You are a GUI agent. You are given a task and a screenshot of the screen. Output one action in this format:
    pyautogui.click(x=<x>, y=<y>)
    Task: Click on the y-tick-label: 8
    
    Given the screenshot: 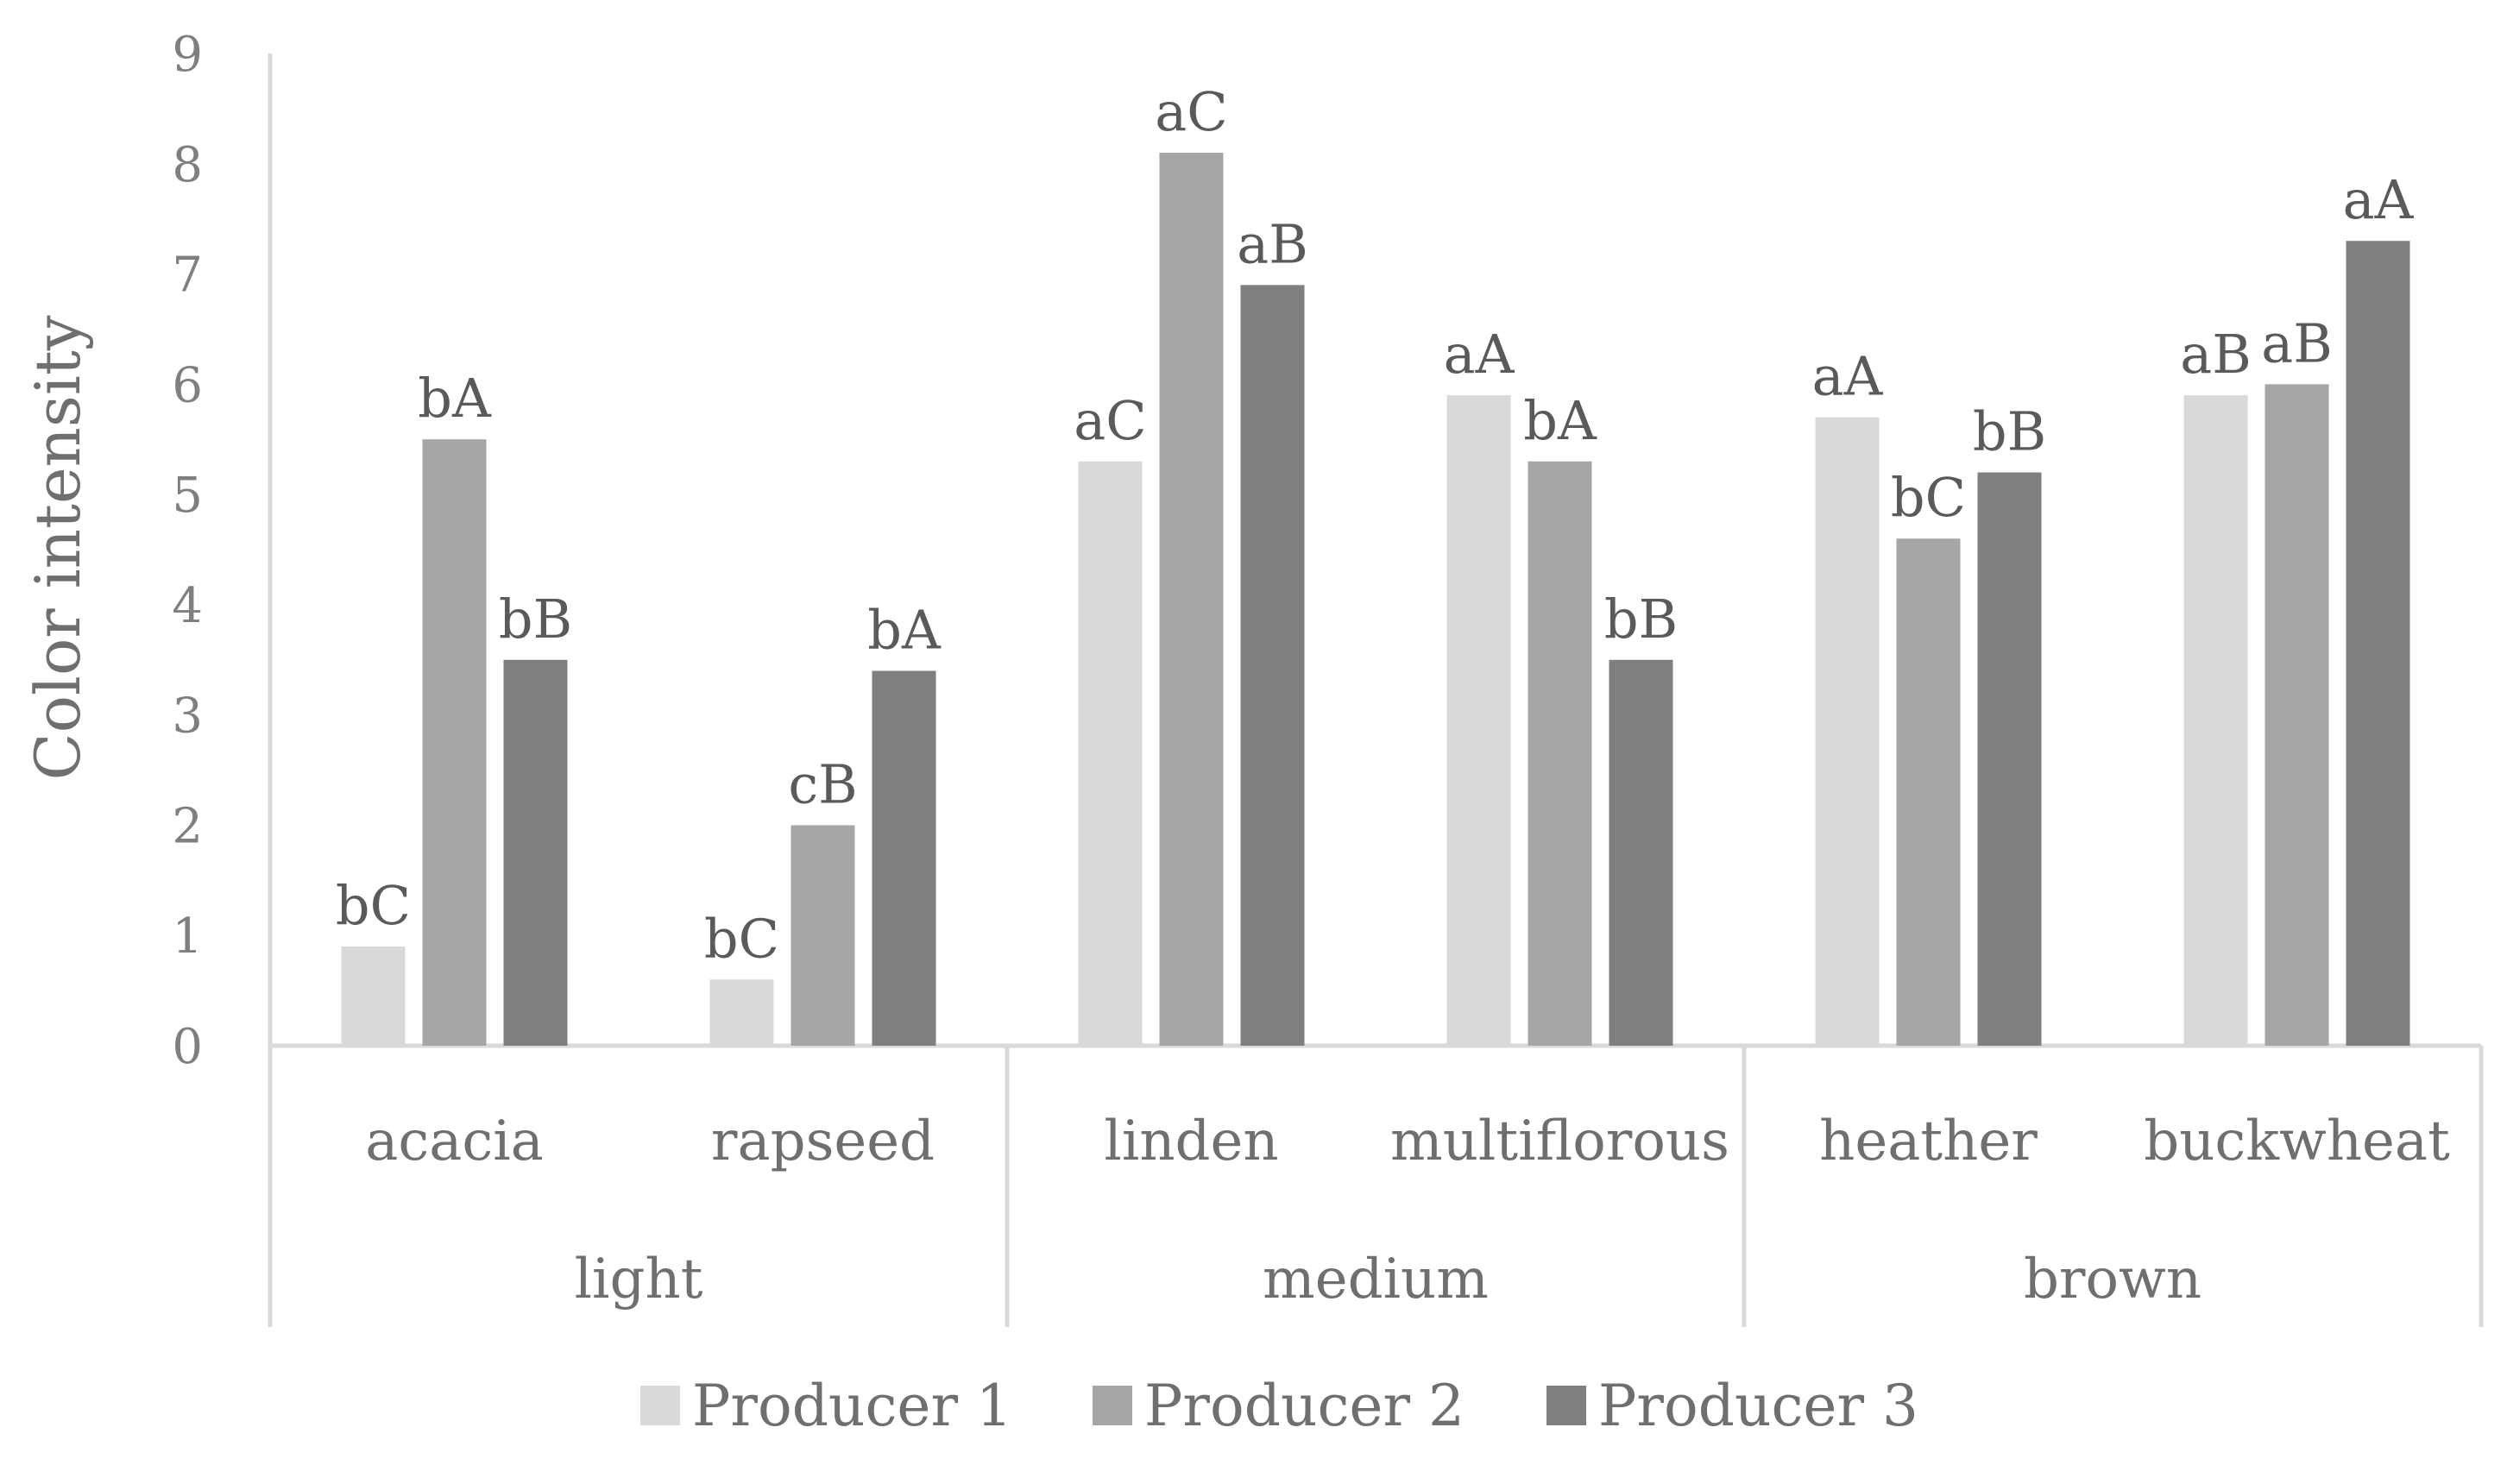 What is the action you would take?
    pyautogui.click(x=187, y=165)
    